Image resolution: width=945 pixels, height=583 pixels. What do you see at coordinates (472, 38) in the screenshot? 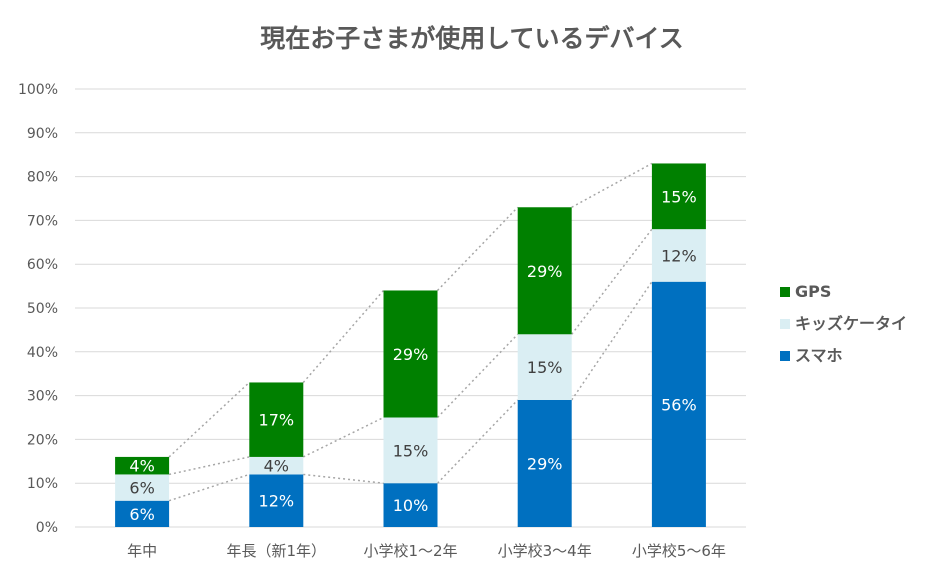
I see `chart-title: 現在お子さまが使用しているデバイス` at bounding box center [472, 38].